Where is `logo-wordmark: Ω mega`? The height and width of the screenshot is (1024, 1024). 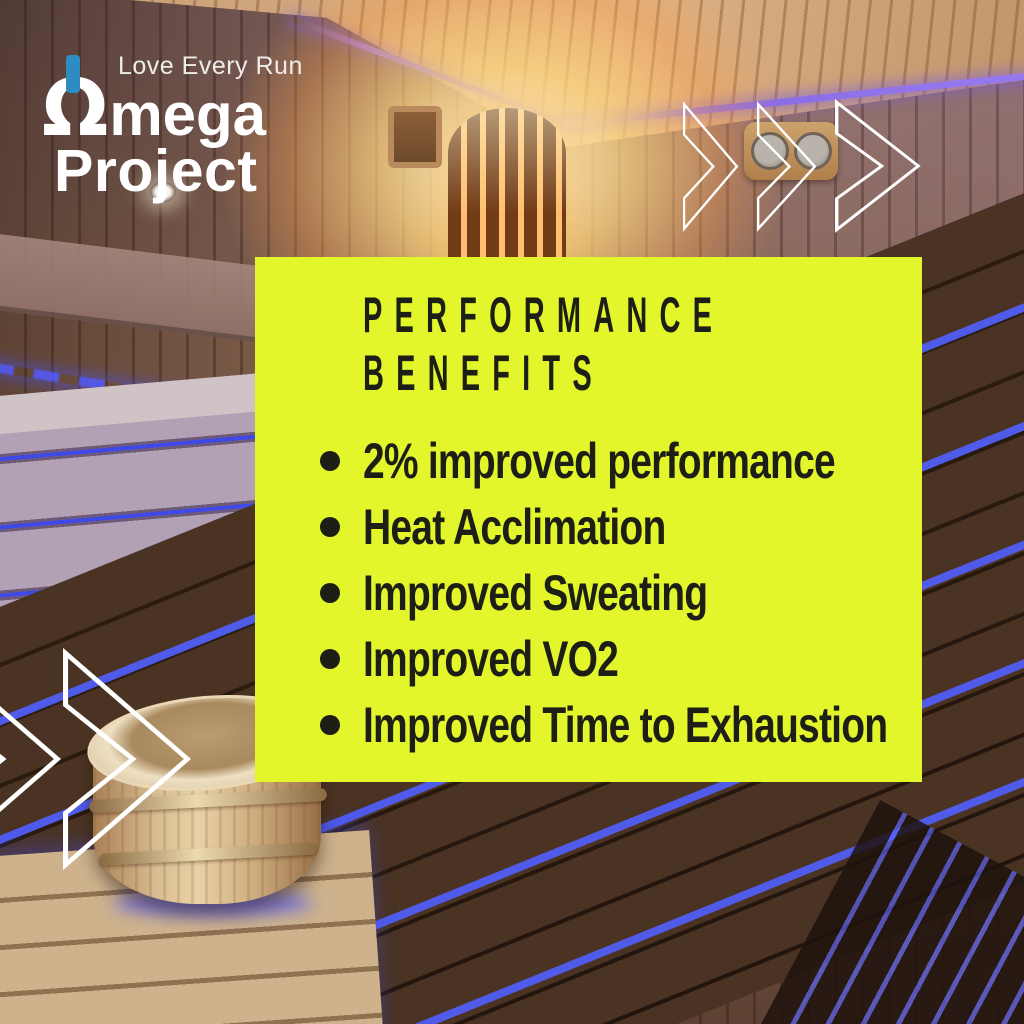 logo-wordmark: Ω mega is located at coordinates (172, 103).